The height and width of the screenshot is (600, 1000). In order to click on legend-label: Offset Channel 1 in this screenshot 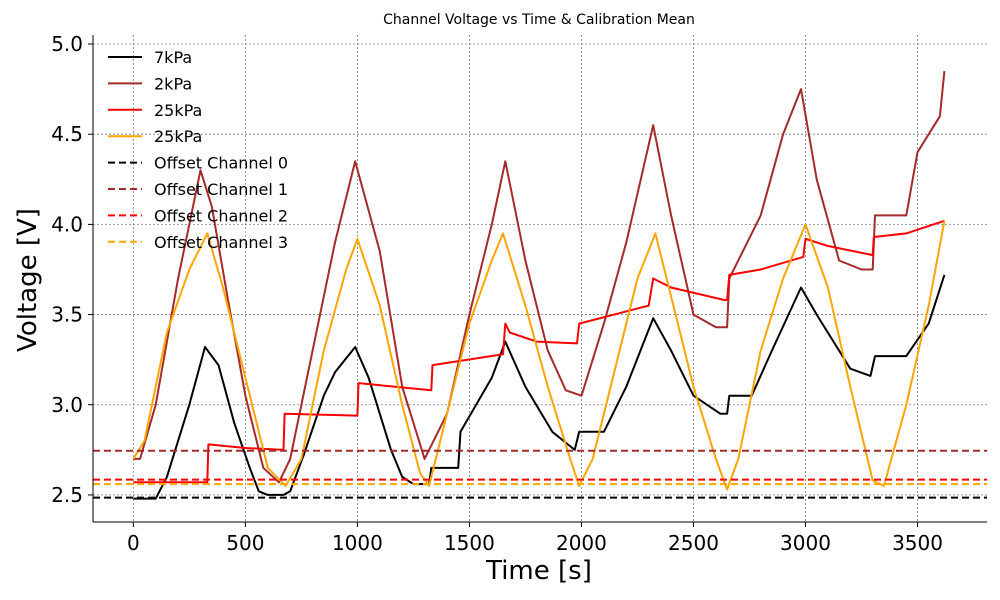, I will do `click(221, 189)`.